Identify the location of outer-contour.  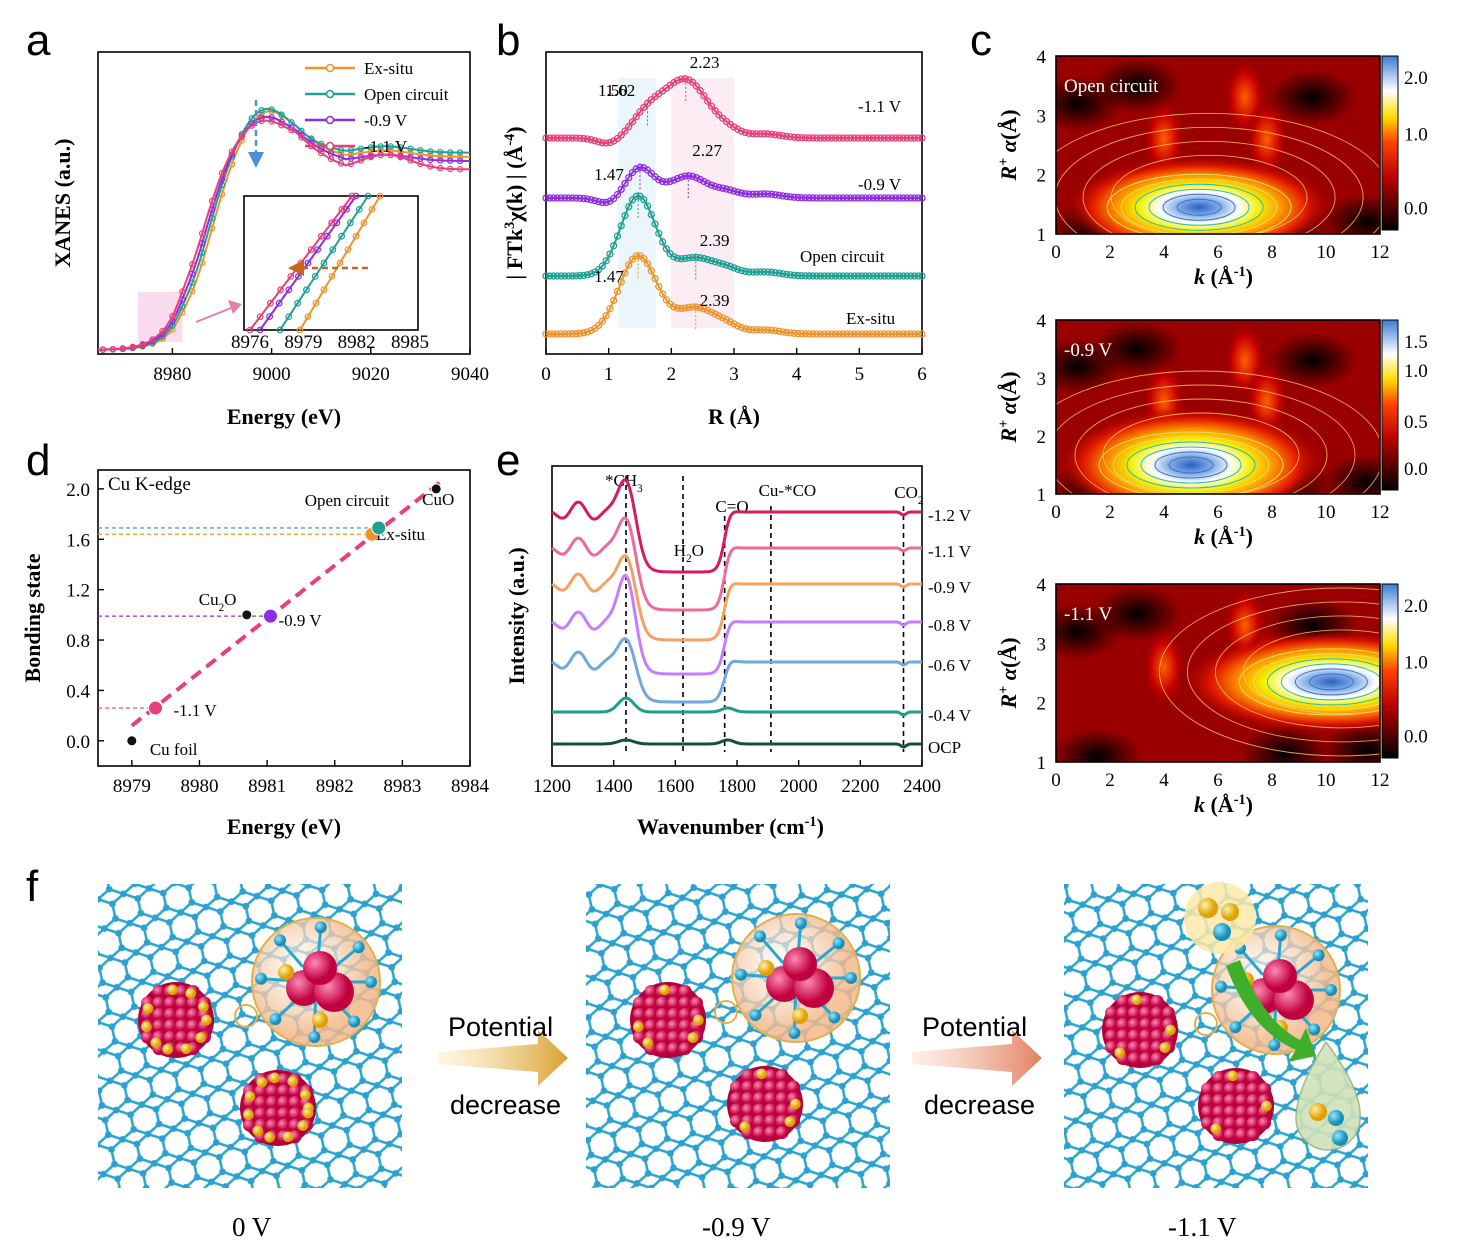
(1201, 446).